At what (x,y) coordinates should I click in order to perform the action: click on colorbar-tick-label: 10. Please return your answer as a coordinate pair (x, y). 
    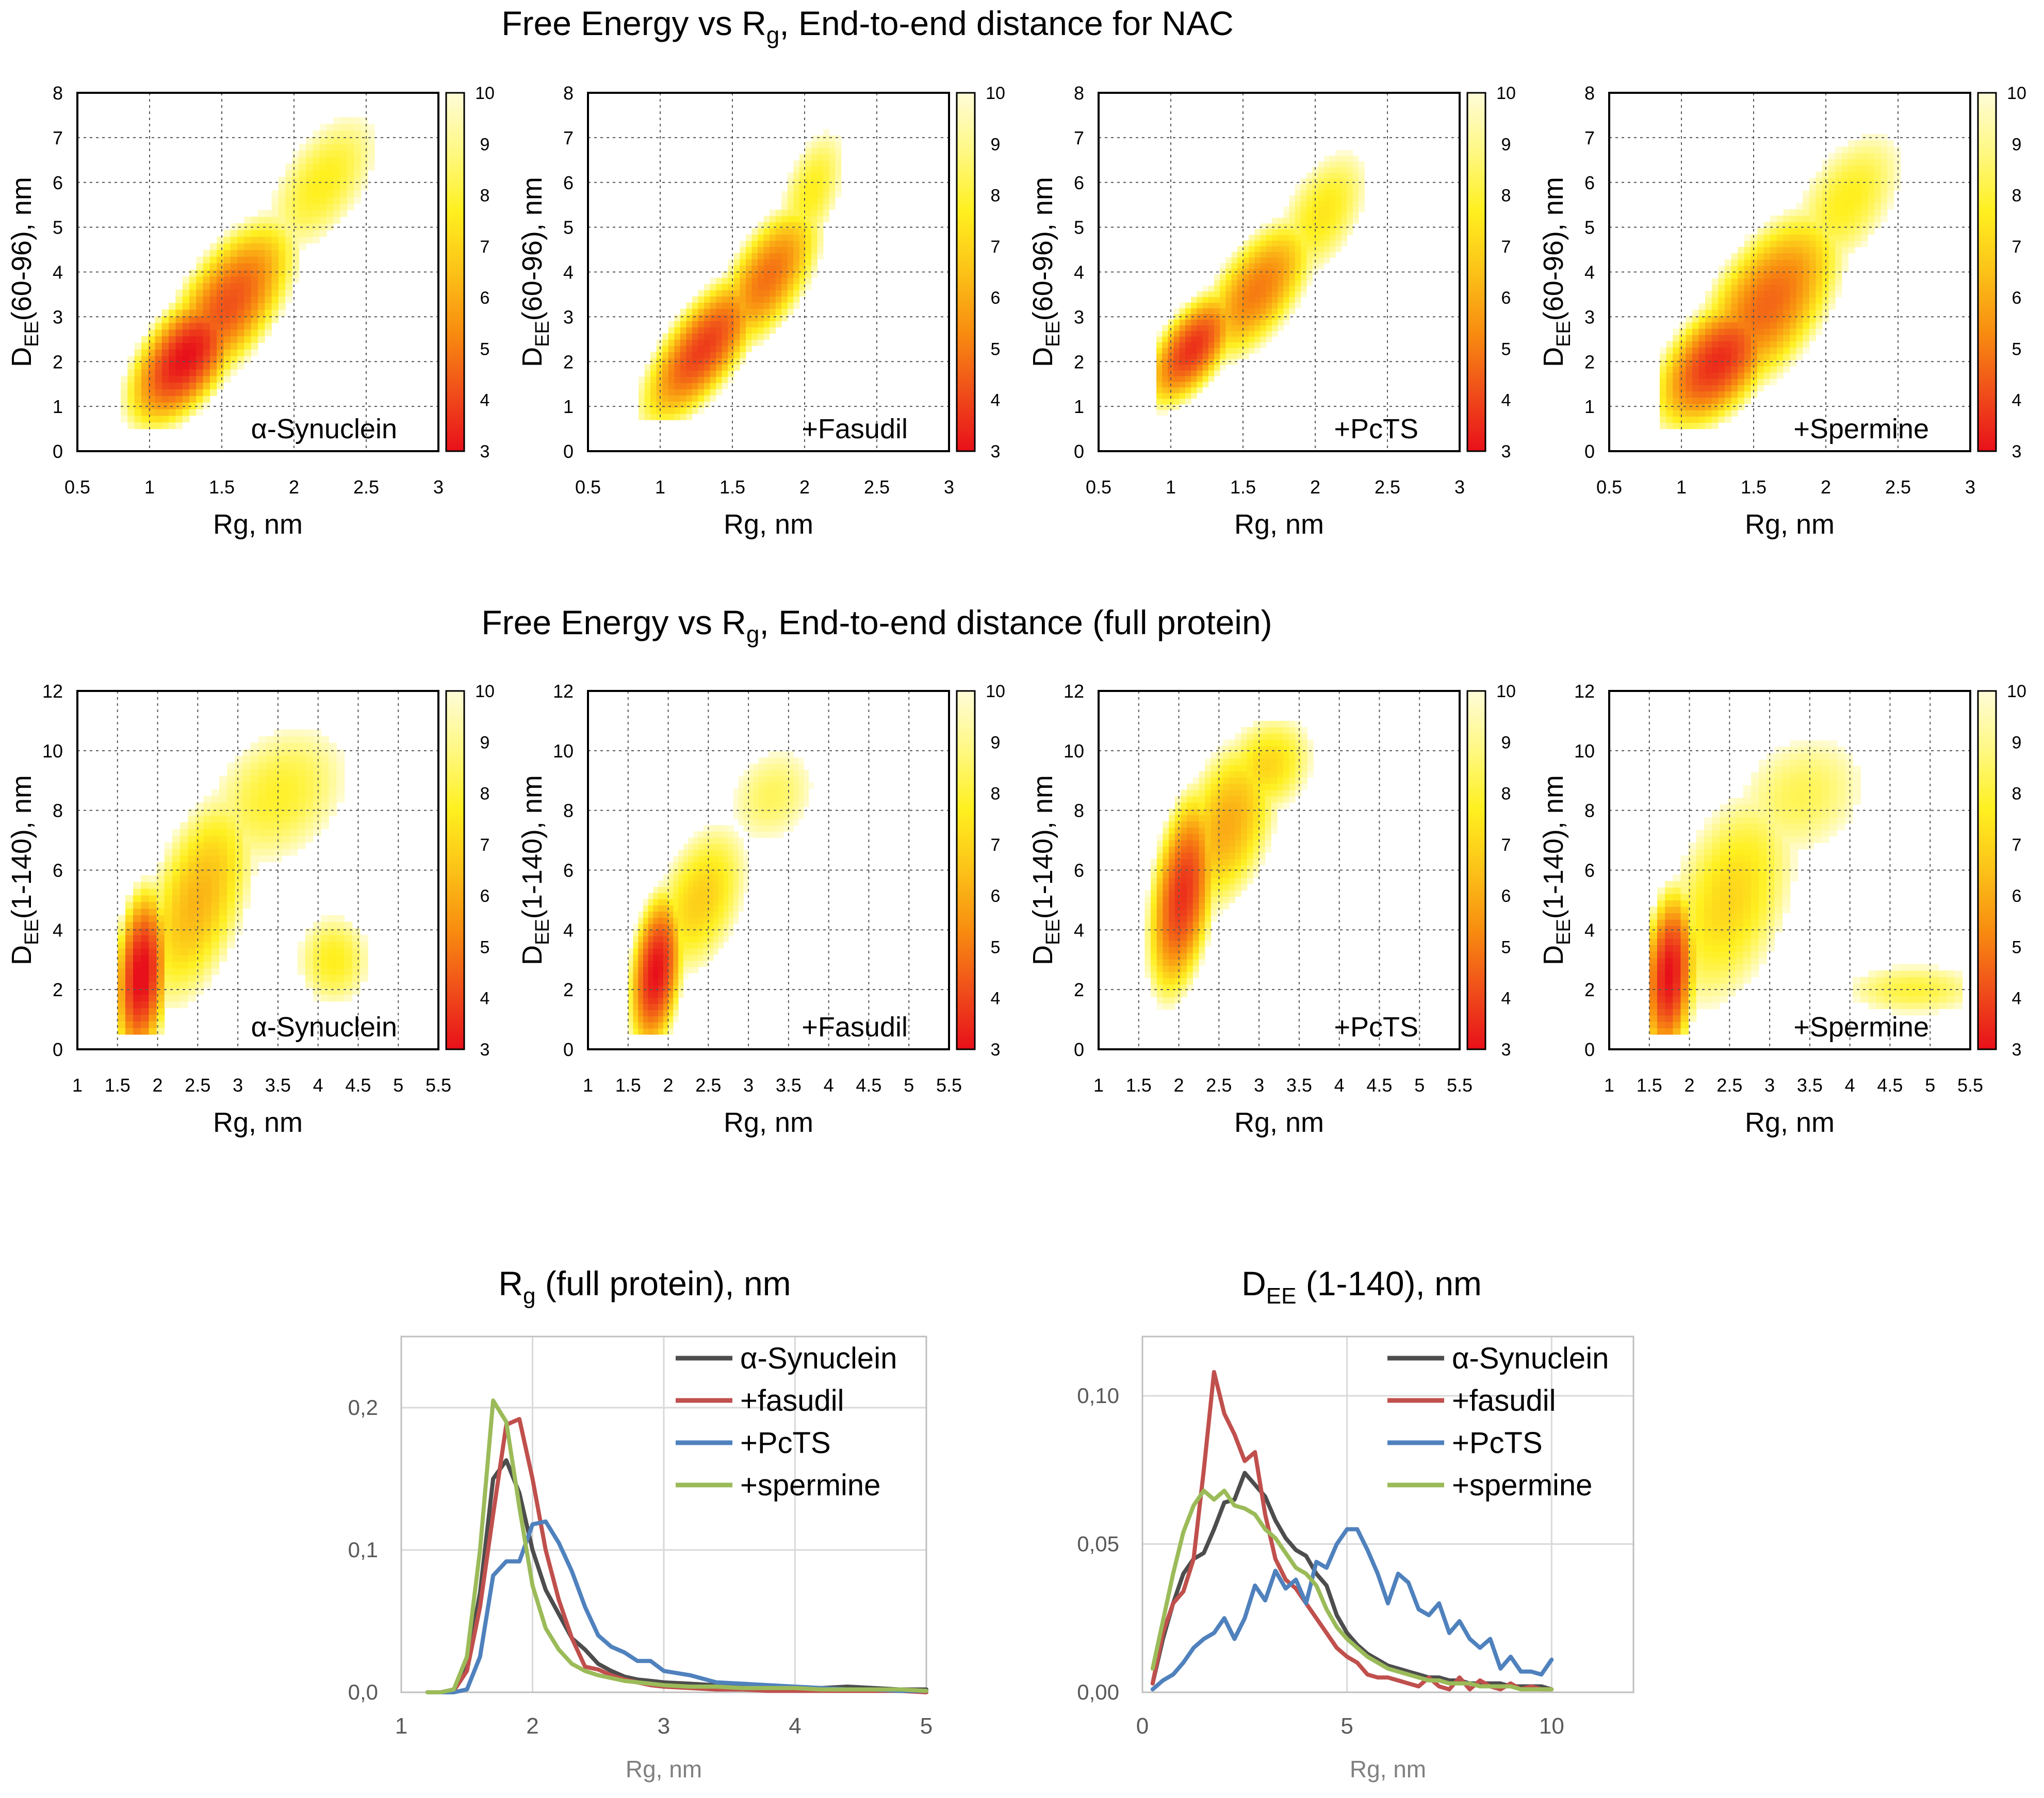
    Looking at the image, I should click on (2017, 93).